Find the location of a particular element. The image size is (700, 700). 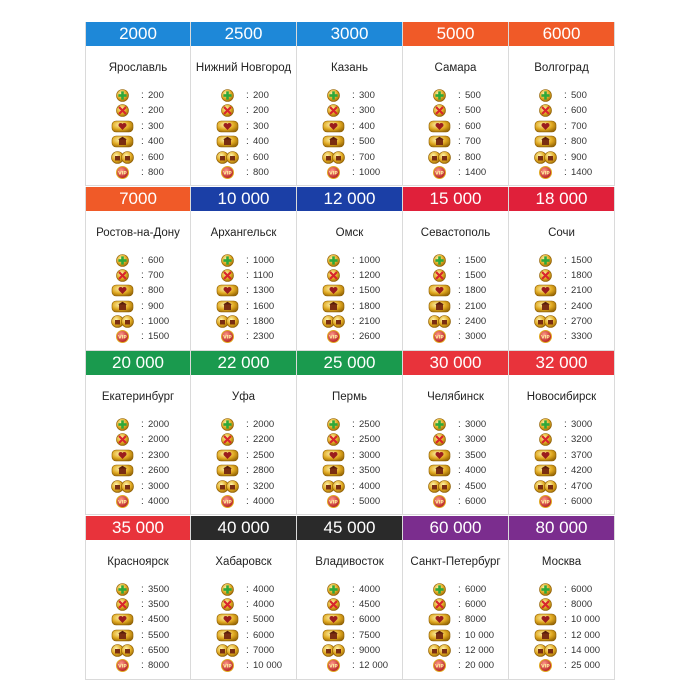

rent-row: :1500 is located at coordinates (455, 275).